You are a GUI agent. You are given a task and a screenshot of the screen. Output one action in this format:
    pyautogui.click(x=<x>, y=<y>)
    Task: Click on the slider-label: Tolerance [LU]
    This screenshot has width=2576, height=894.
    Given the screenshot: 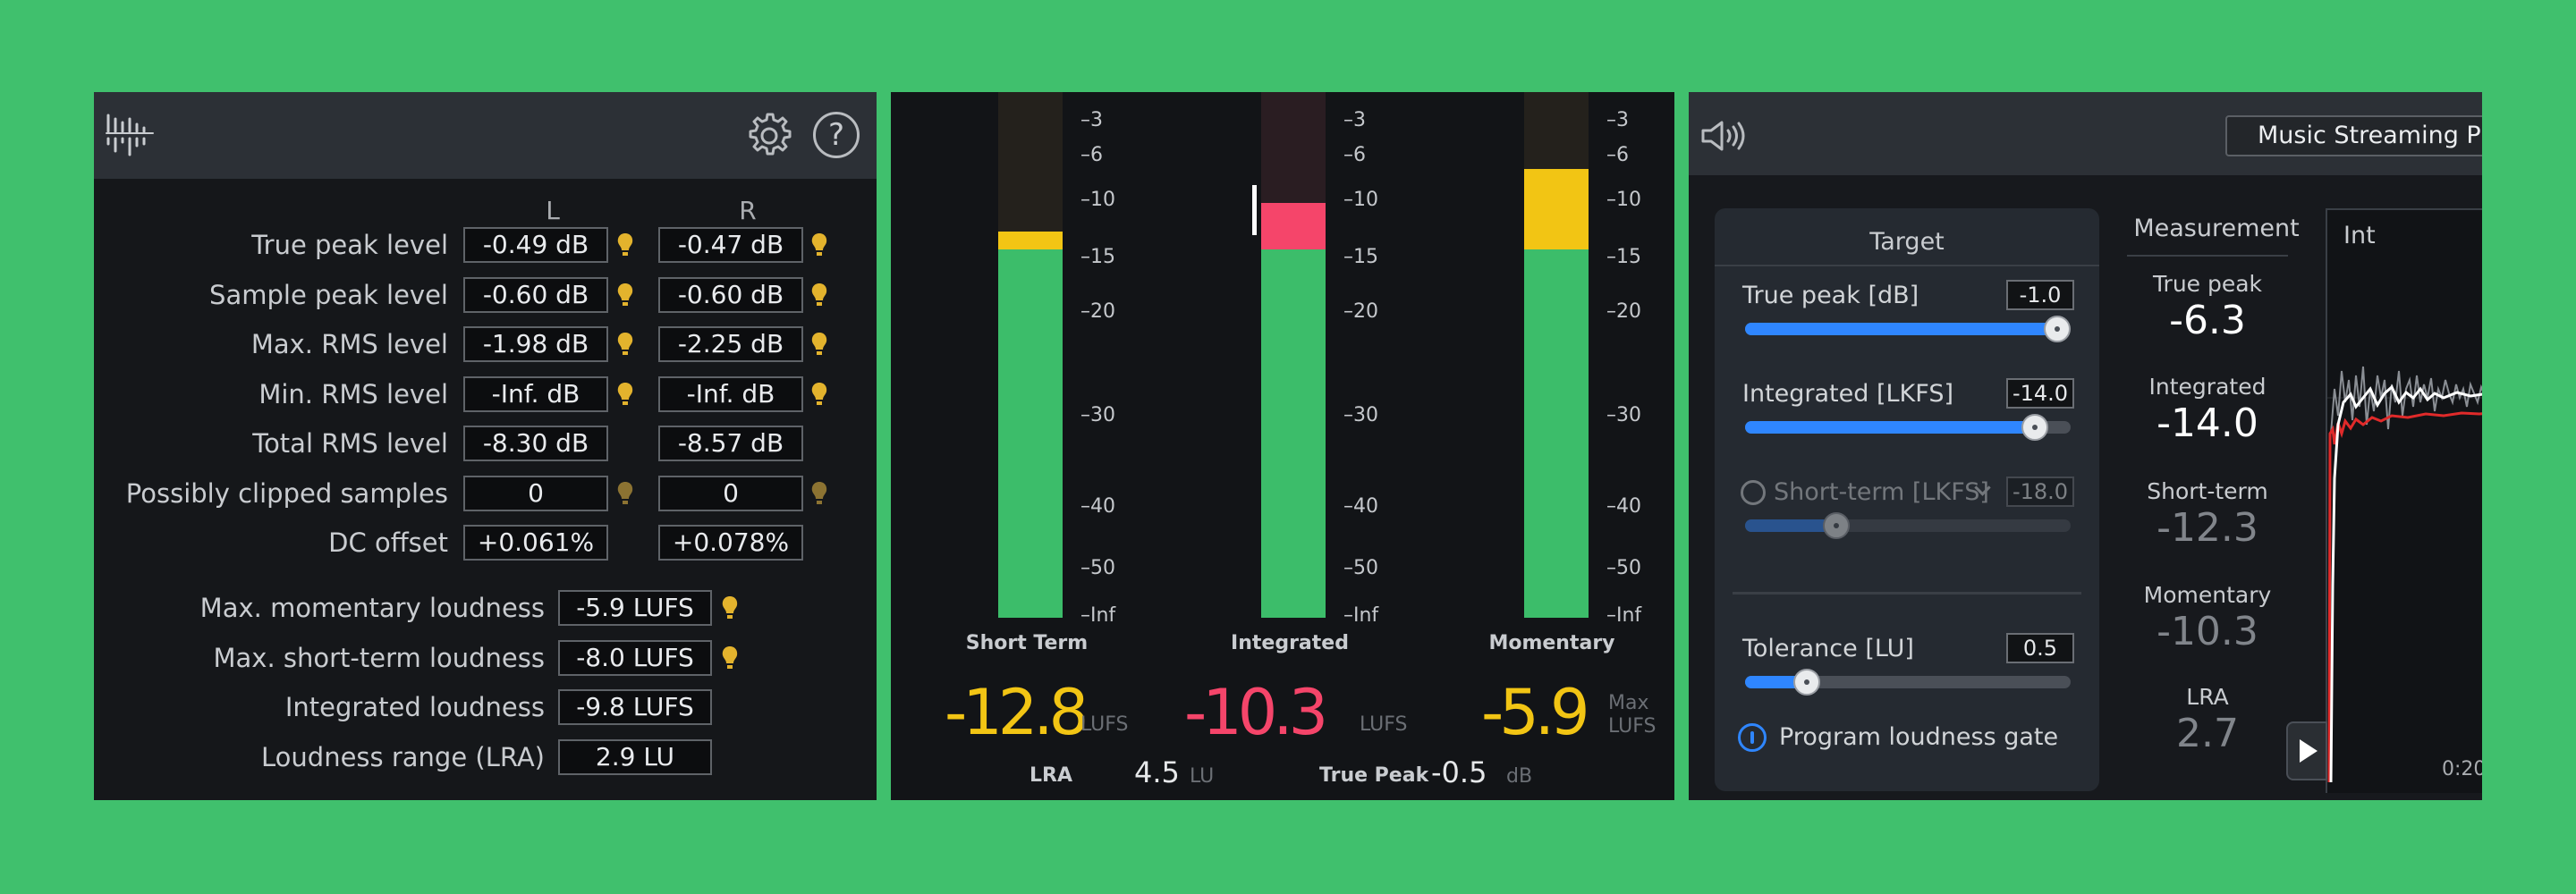 What is the action you would take?
    pyautogui.click(x=1828, y=648)
    